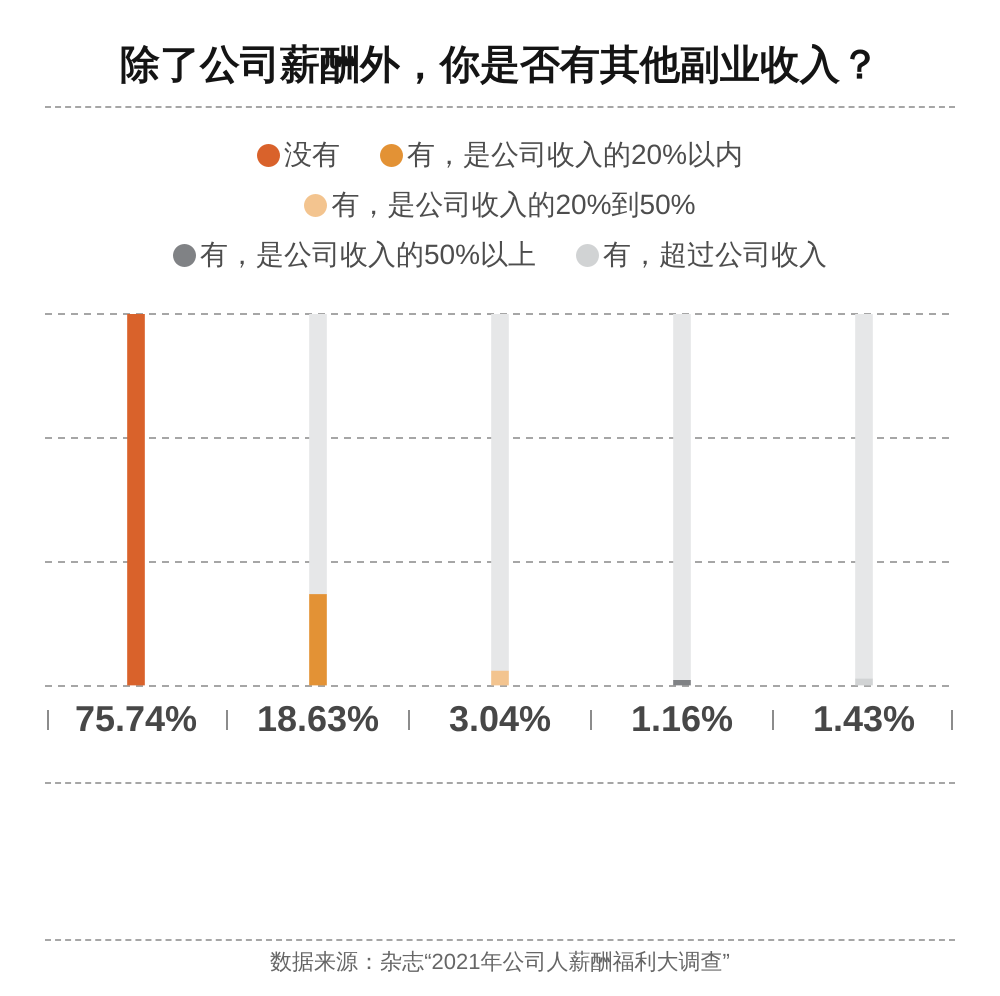 This screenshot has height=996, width=1000. I want to click on legend-label: 有，超过公司收入, so click(715, 255).